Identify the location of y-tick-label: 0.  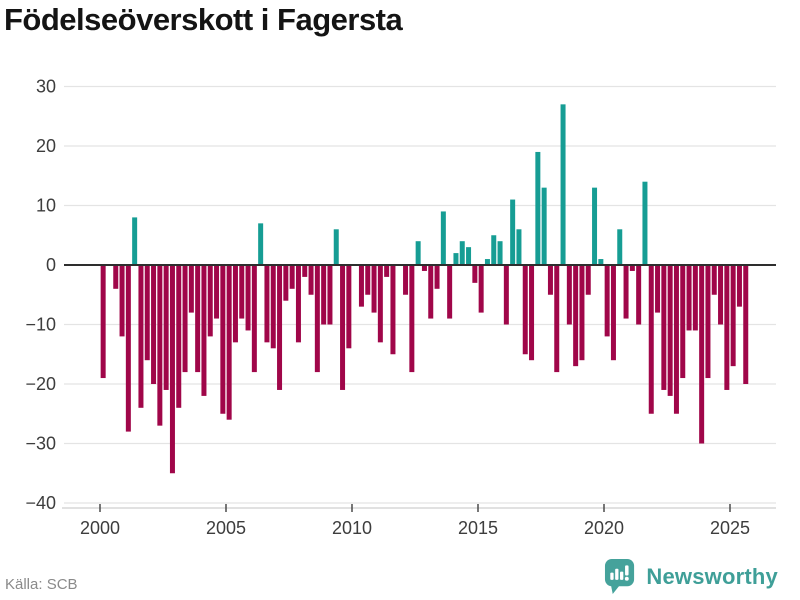
(51, 265).